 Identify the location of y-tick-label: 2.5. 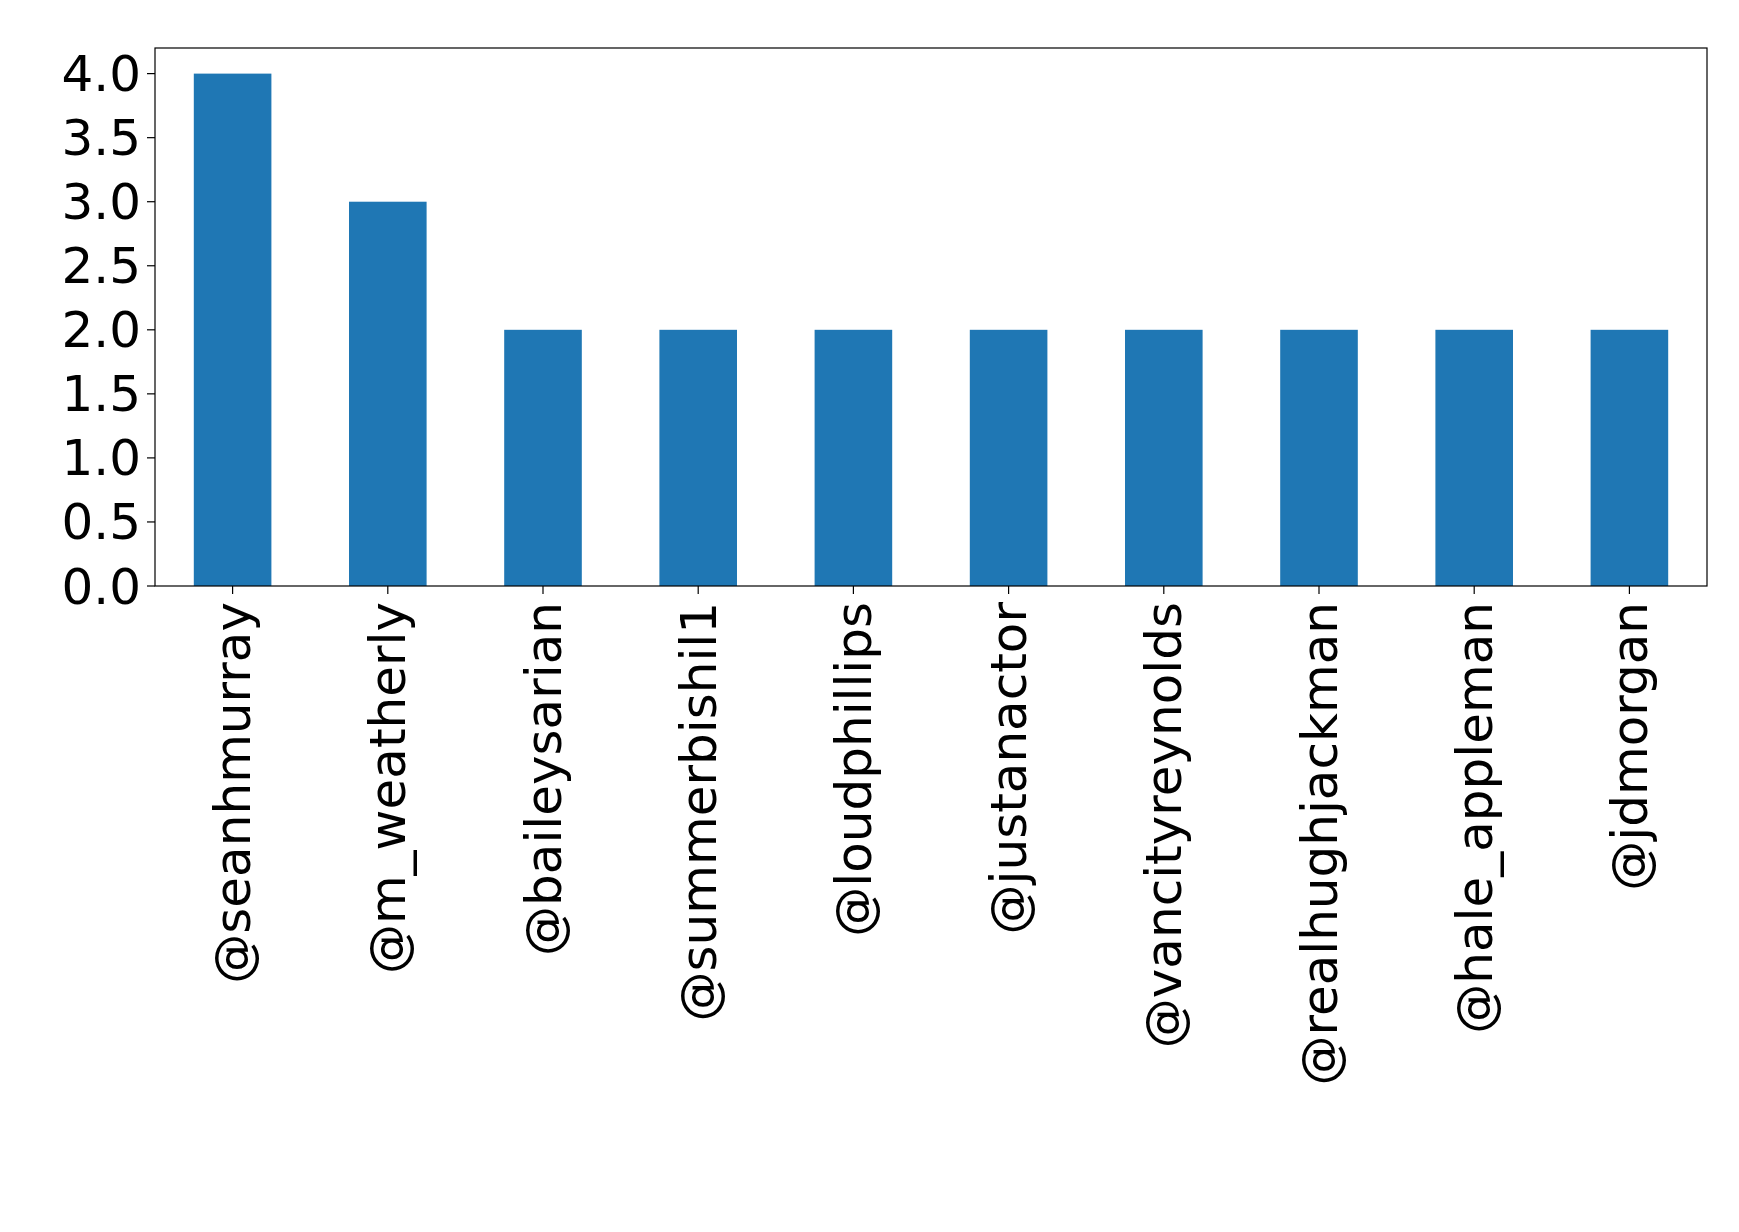
(101, 266).